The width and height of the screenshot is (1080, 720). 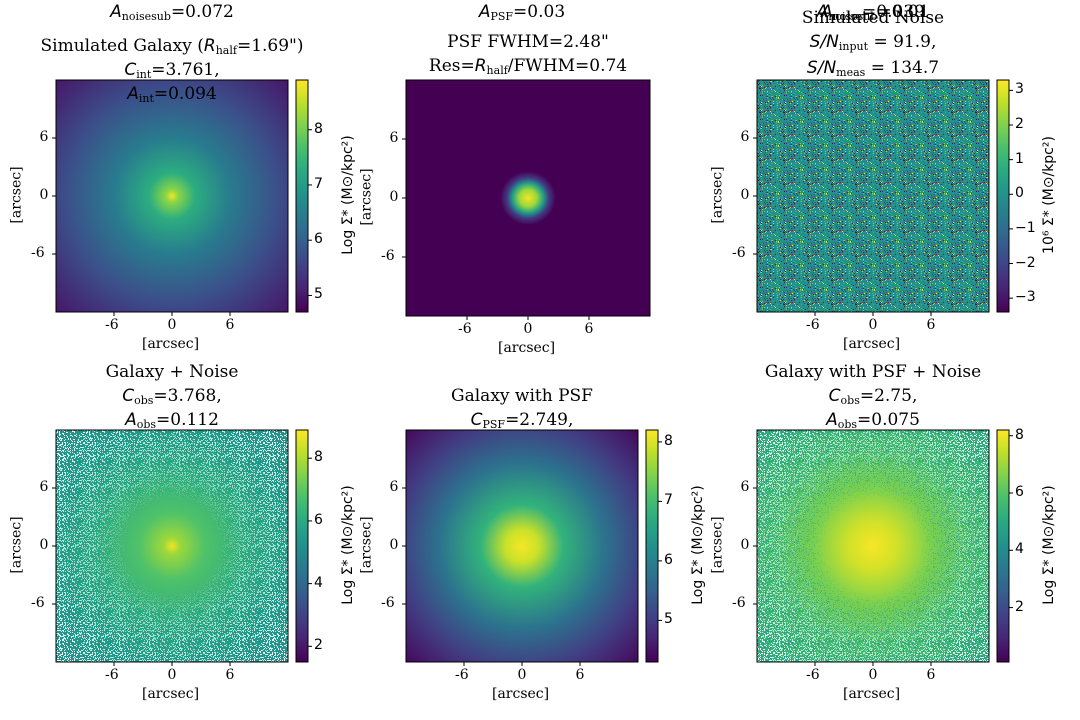 I want to click on panel-2-image, so click(x=528, y=198).